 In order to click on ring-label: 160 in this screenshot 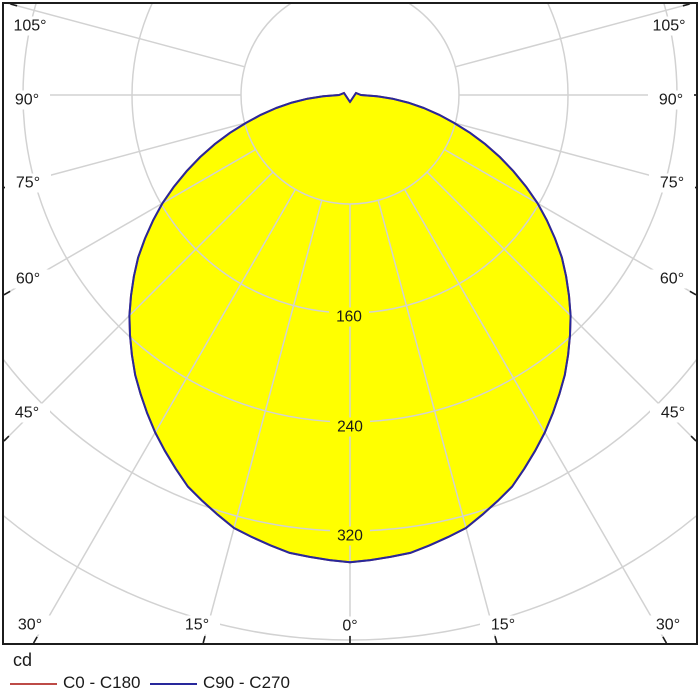, I will do `click(349, 317)`.